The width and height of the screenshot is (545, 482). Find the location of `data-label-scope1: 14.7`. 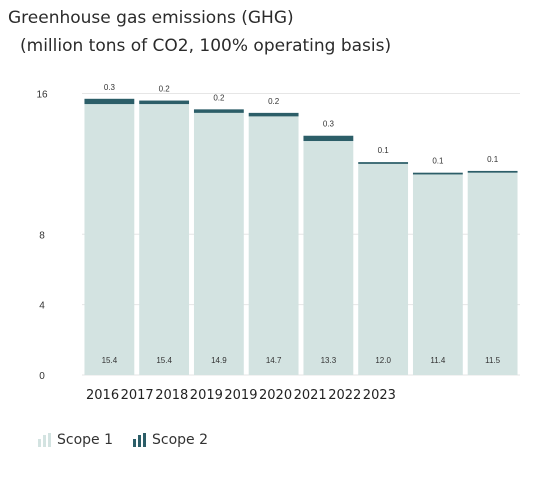

data-label-scope1: 14.7 is located at coordinates (274, 360).